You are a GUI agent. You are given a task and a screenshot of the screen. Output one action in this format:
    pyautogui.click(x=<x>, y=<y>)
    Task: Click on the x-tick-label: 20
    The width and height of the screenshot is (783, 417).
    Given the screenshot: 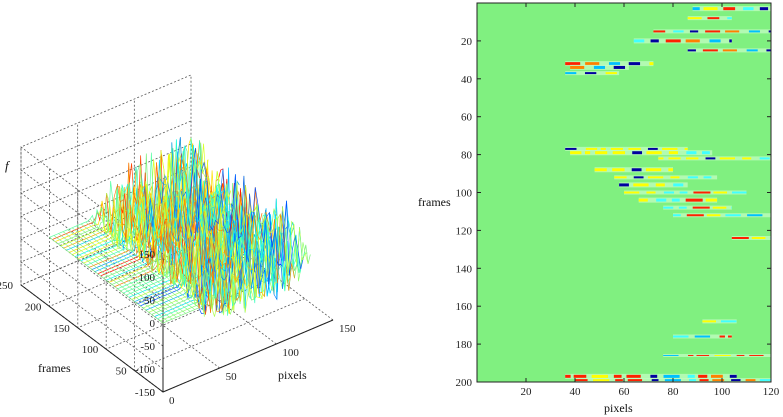 What is the action you would take?
    pyautogui.click(x=527, y=392)
    